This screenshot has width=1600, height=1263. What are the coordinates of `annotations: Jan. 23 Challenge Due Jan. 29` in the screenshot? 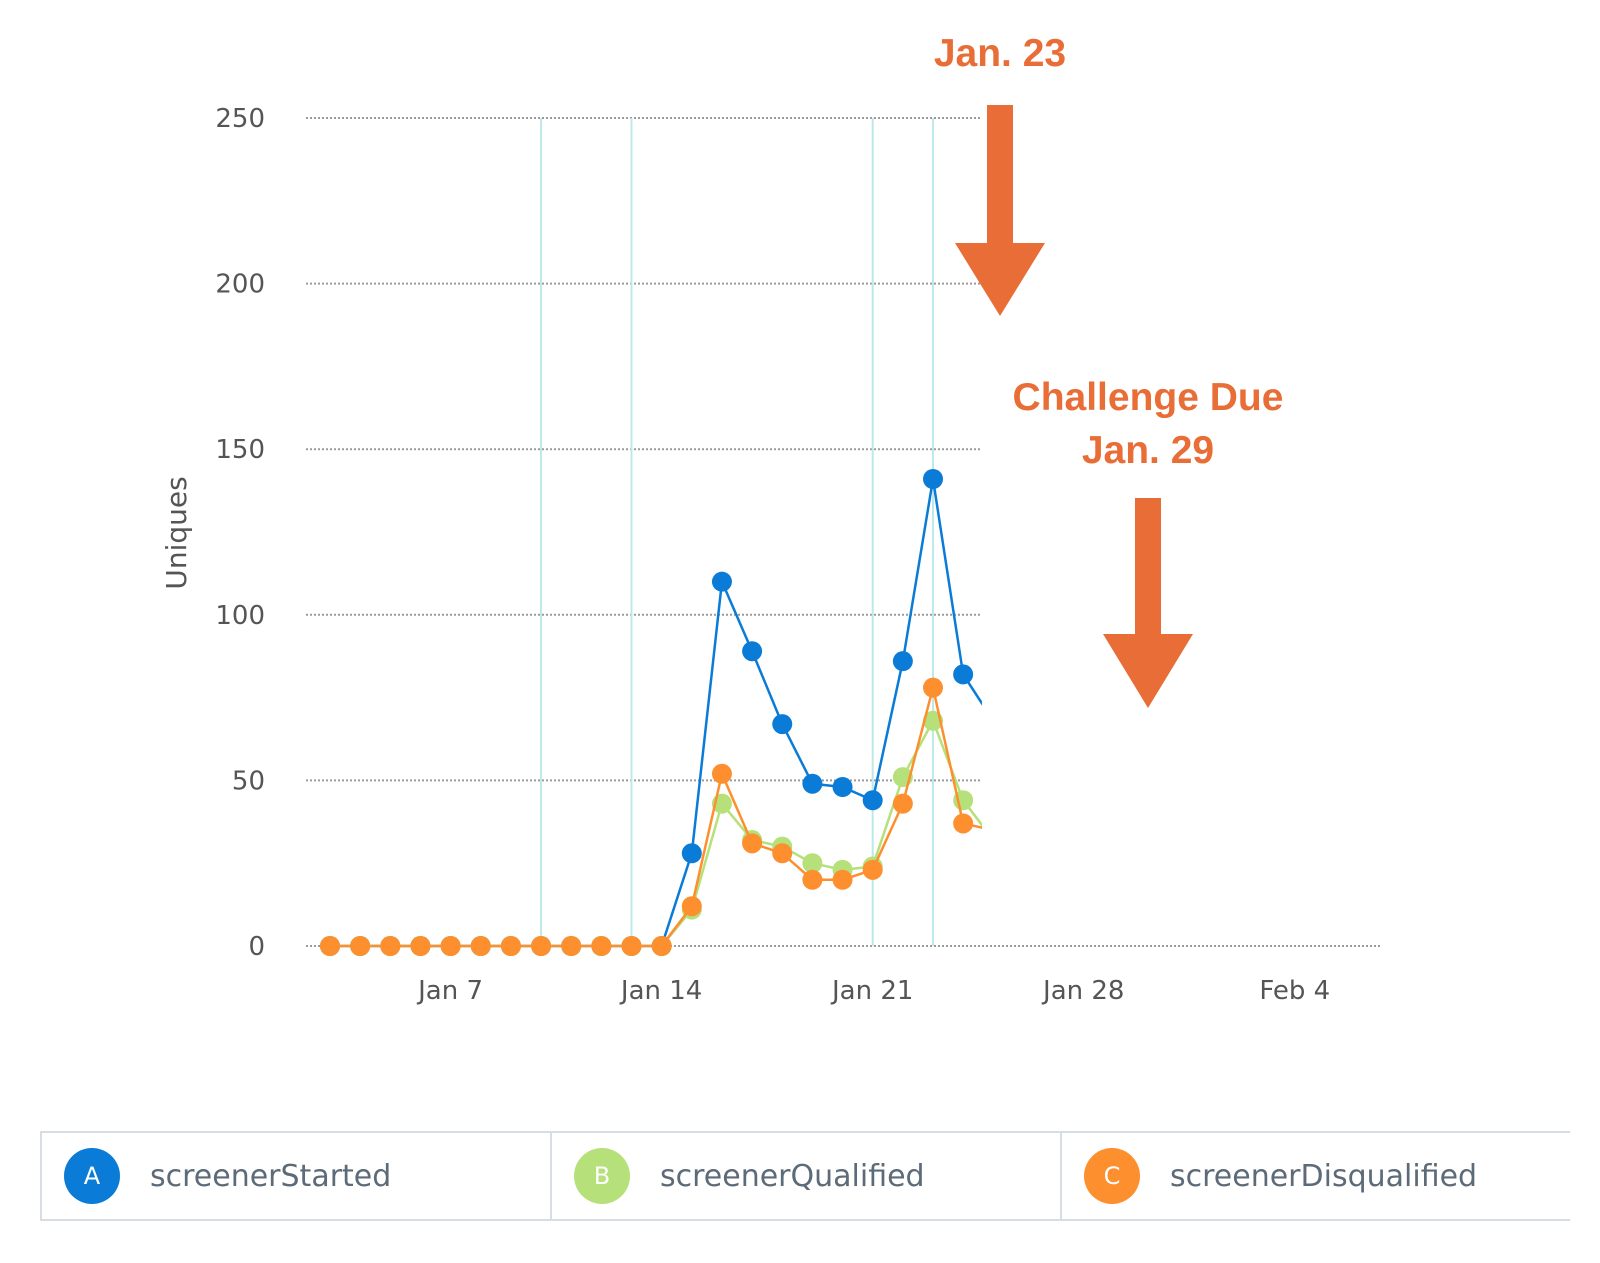 It's located at (1109, 370).